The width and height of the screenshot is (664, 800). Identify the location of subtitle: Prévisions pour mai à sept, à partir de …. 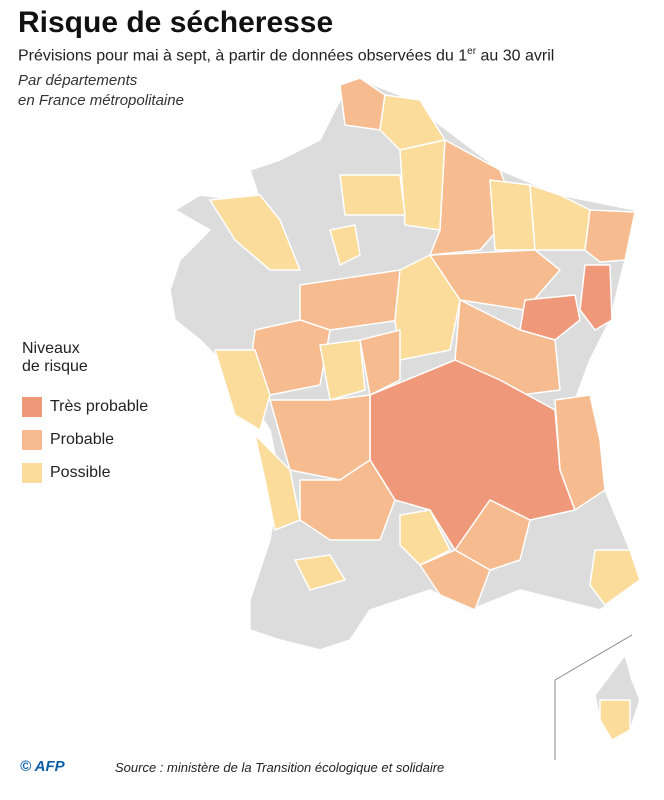
(286, 55).